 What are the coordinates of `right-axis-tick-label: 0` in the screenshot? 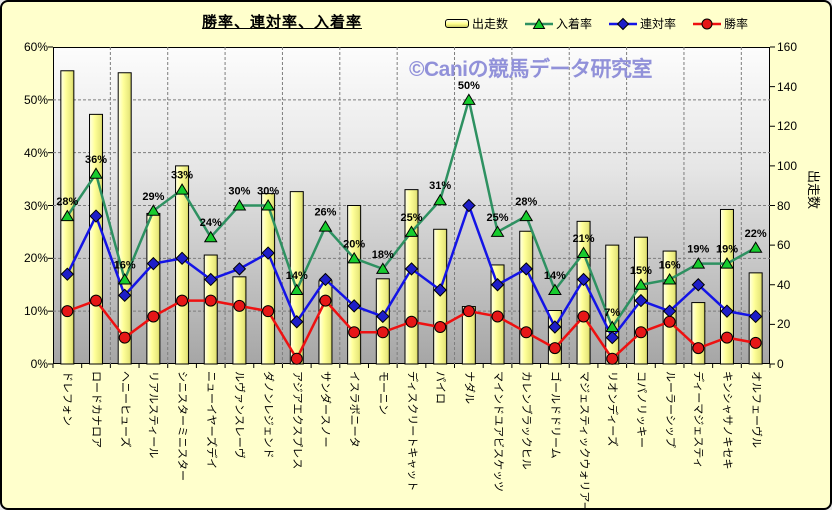 It's located at (780, 364).